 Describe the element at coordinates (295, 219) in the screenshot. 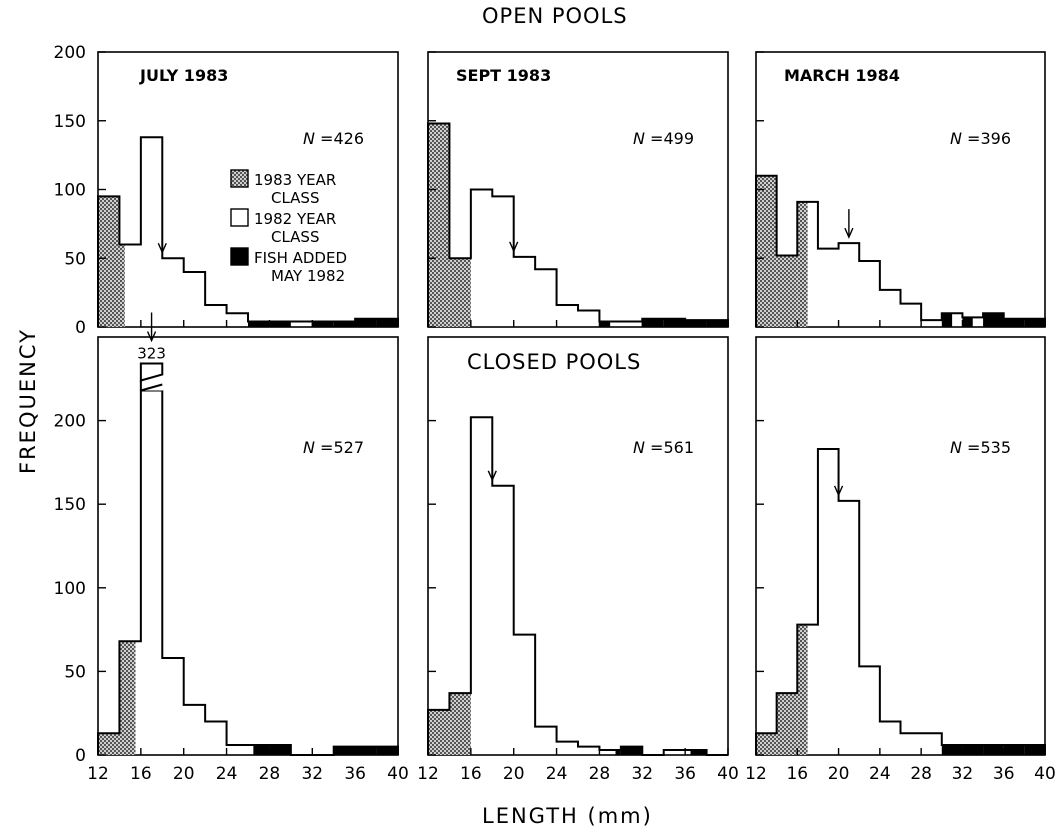

I see `legend-label-y1982: 1982 YEAR` at that location.